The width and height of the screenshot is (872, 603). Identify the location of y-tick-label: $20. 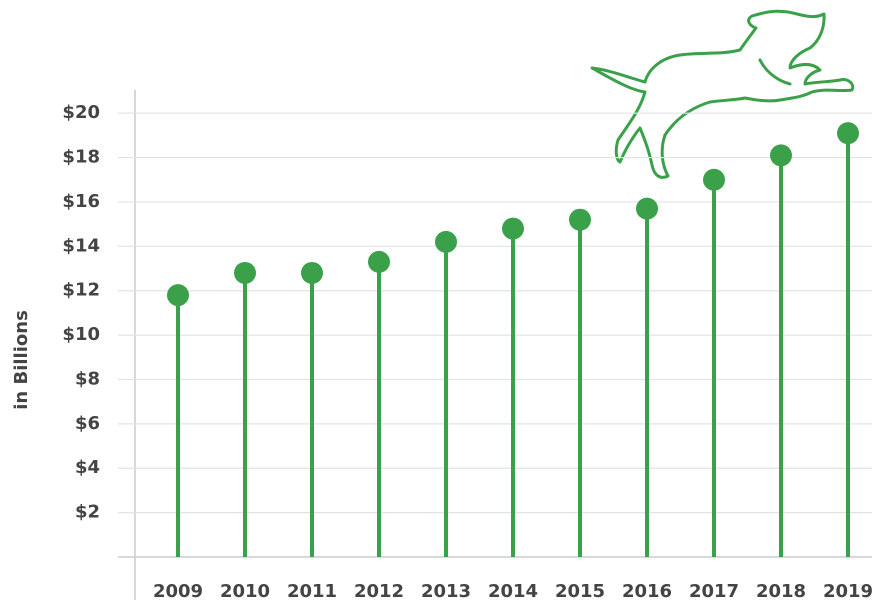
(81, 112).